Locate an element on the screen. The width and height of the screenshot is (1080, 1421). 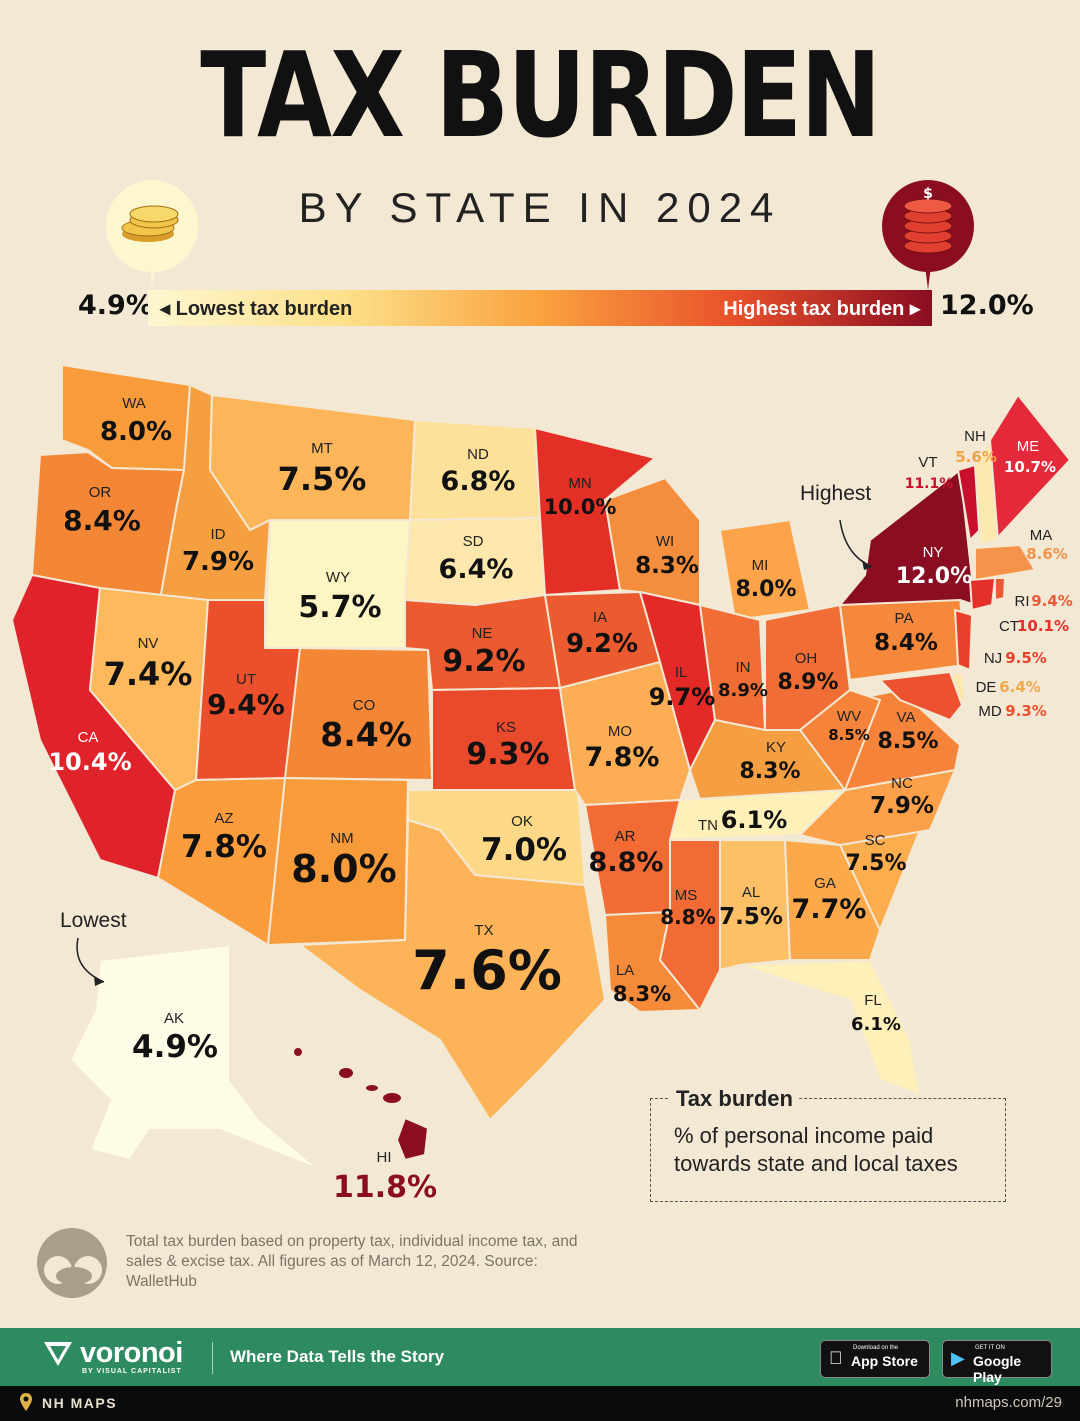
bottom-url: nhmaps.com/29 is located at coordinates (1008, 1402).